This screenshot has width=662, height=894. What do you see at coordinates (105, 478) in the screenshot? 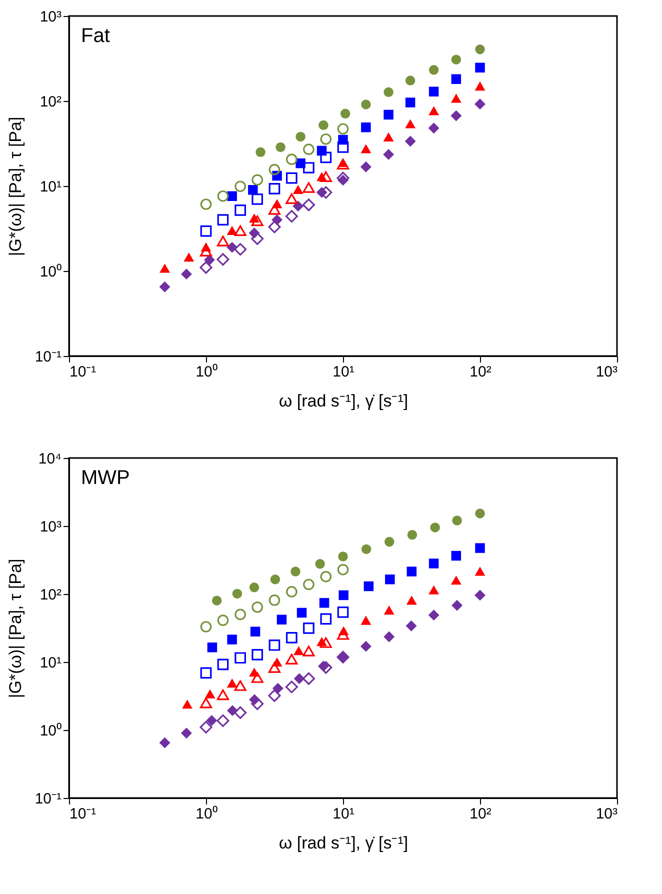
I see `chart-title: MWP` at bounding box center [105, 478].